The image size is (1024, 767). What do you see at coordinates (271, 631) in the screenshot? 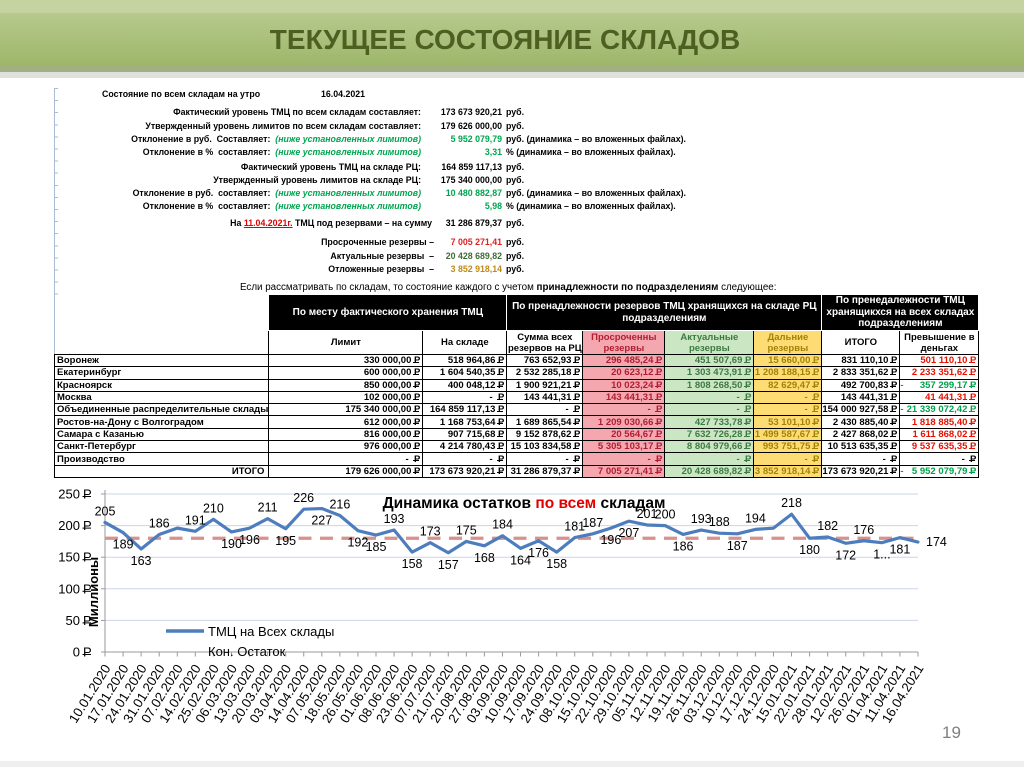
I see `svg-text: ТМЦ на Всех склады` at bounding box center [271, 631].